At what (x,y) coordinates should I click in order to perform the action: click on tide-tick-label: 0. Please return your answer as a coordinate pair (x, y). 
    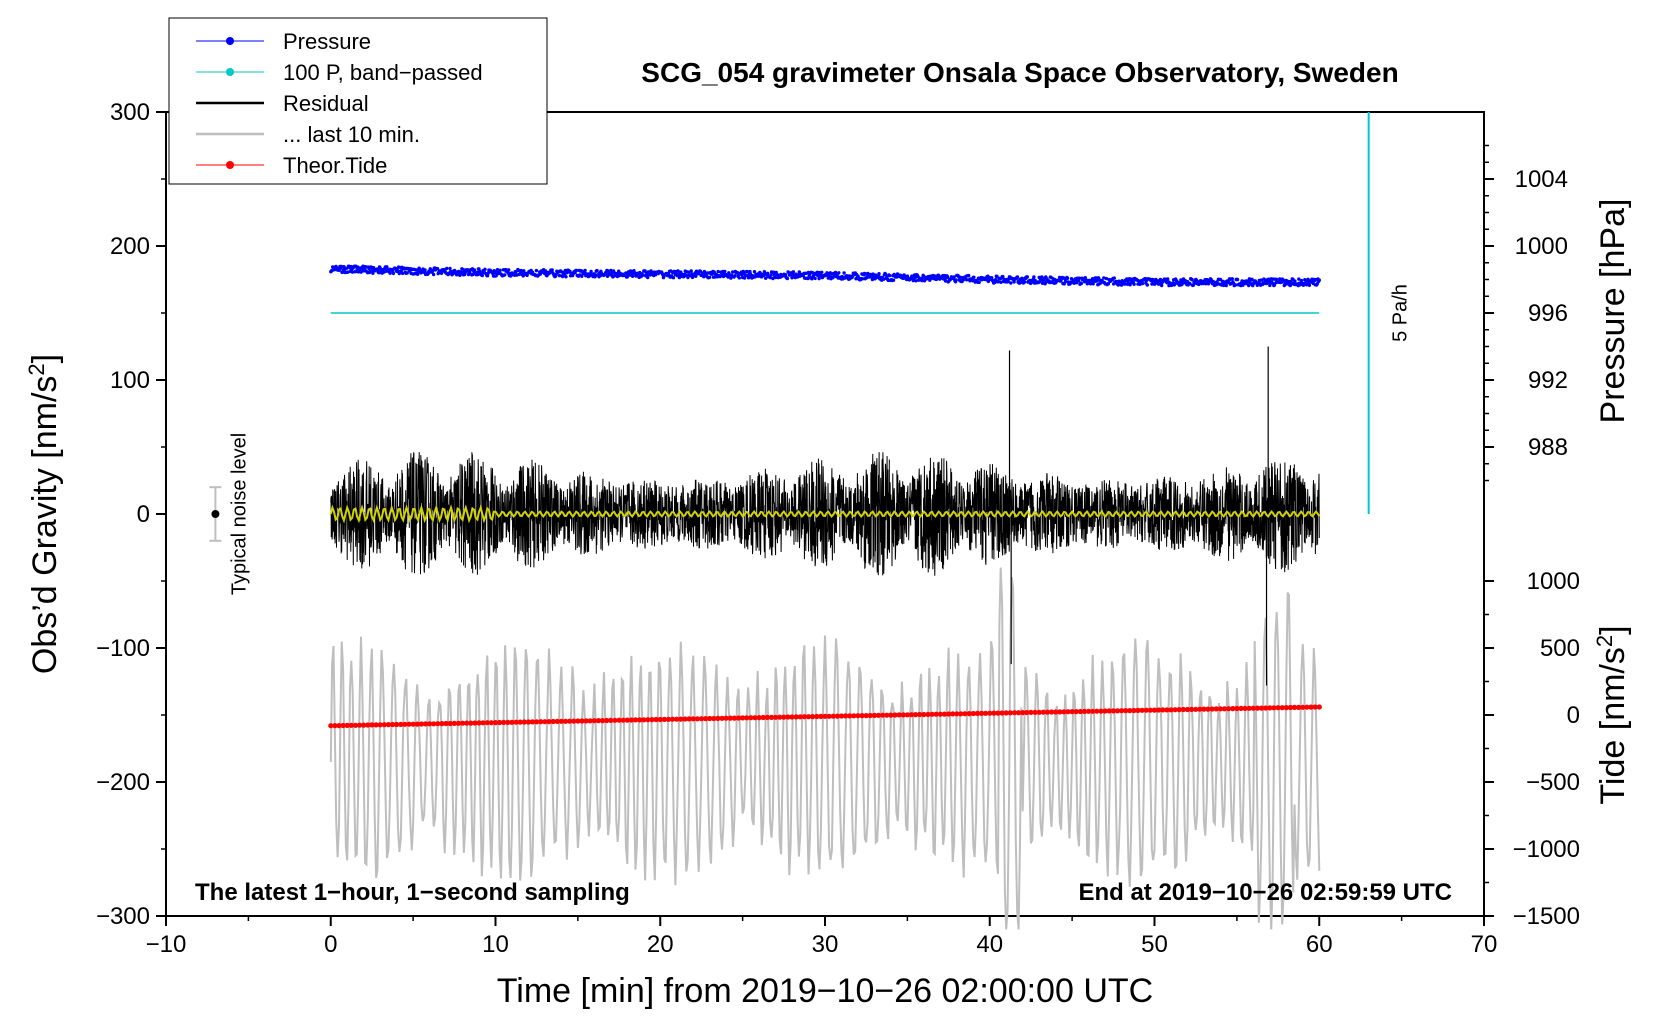
    Looking at the image, I should click on (1573, 715).